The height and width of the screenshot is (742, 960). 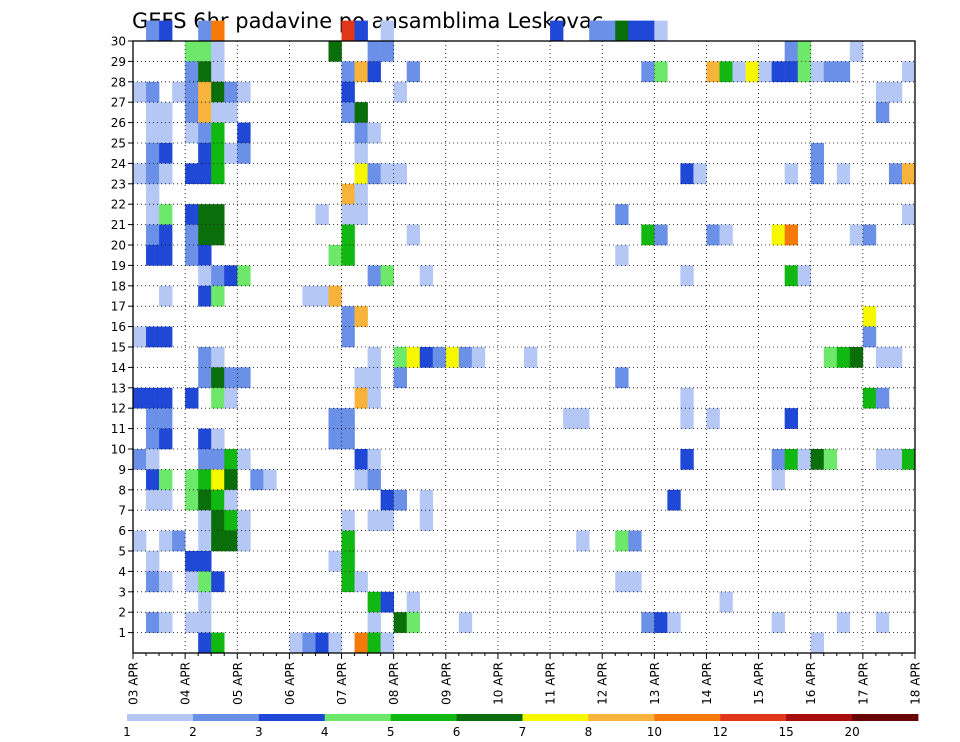 I want to click on y-tick-label: 7, so click(x=122, y=511).